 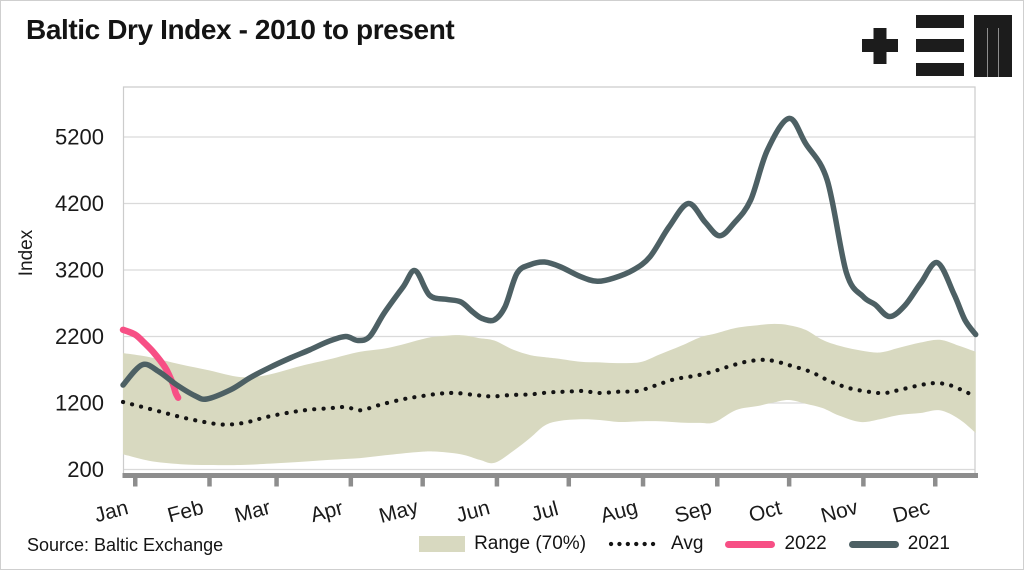 I want to click on y-tick-label: 5200, so click(x=79, y=137).